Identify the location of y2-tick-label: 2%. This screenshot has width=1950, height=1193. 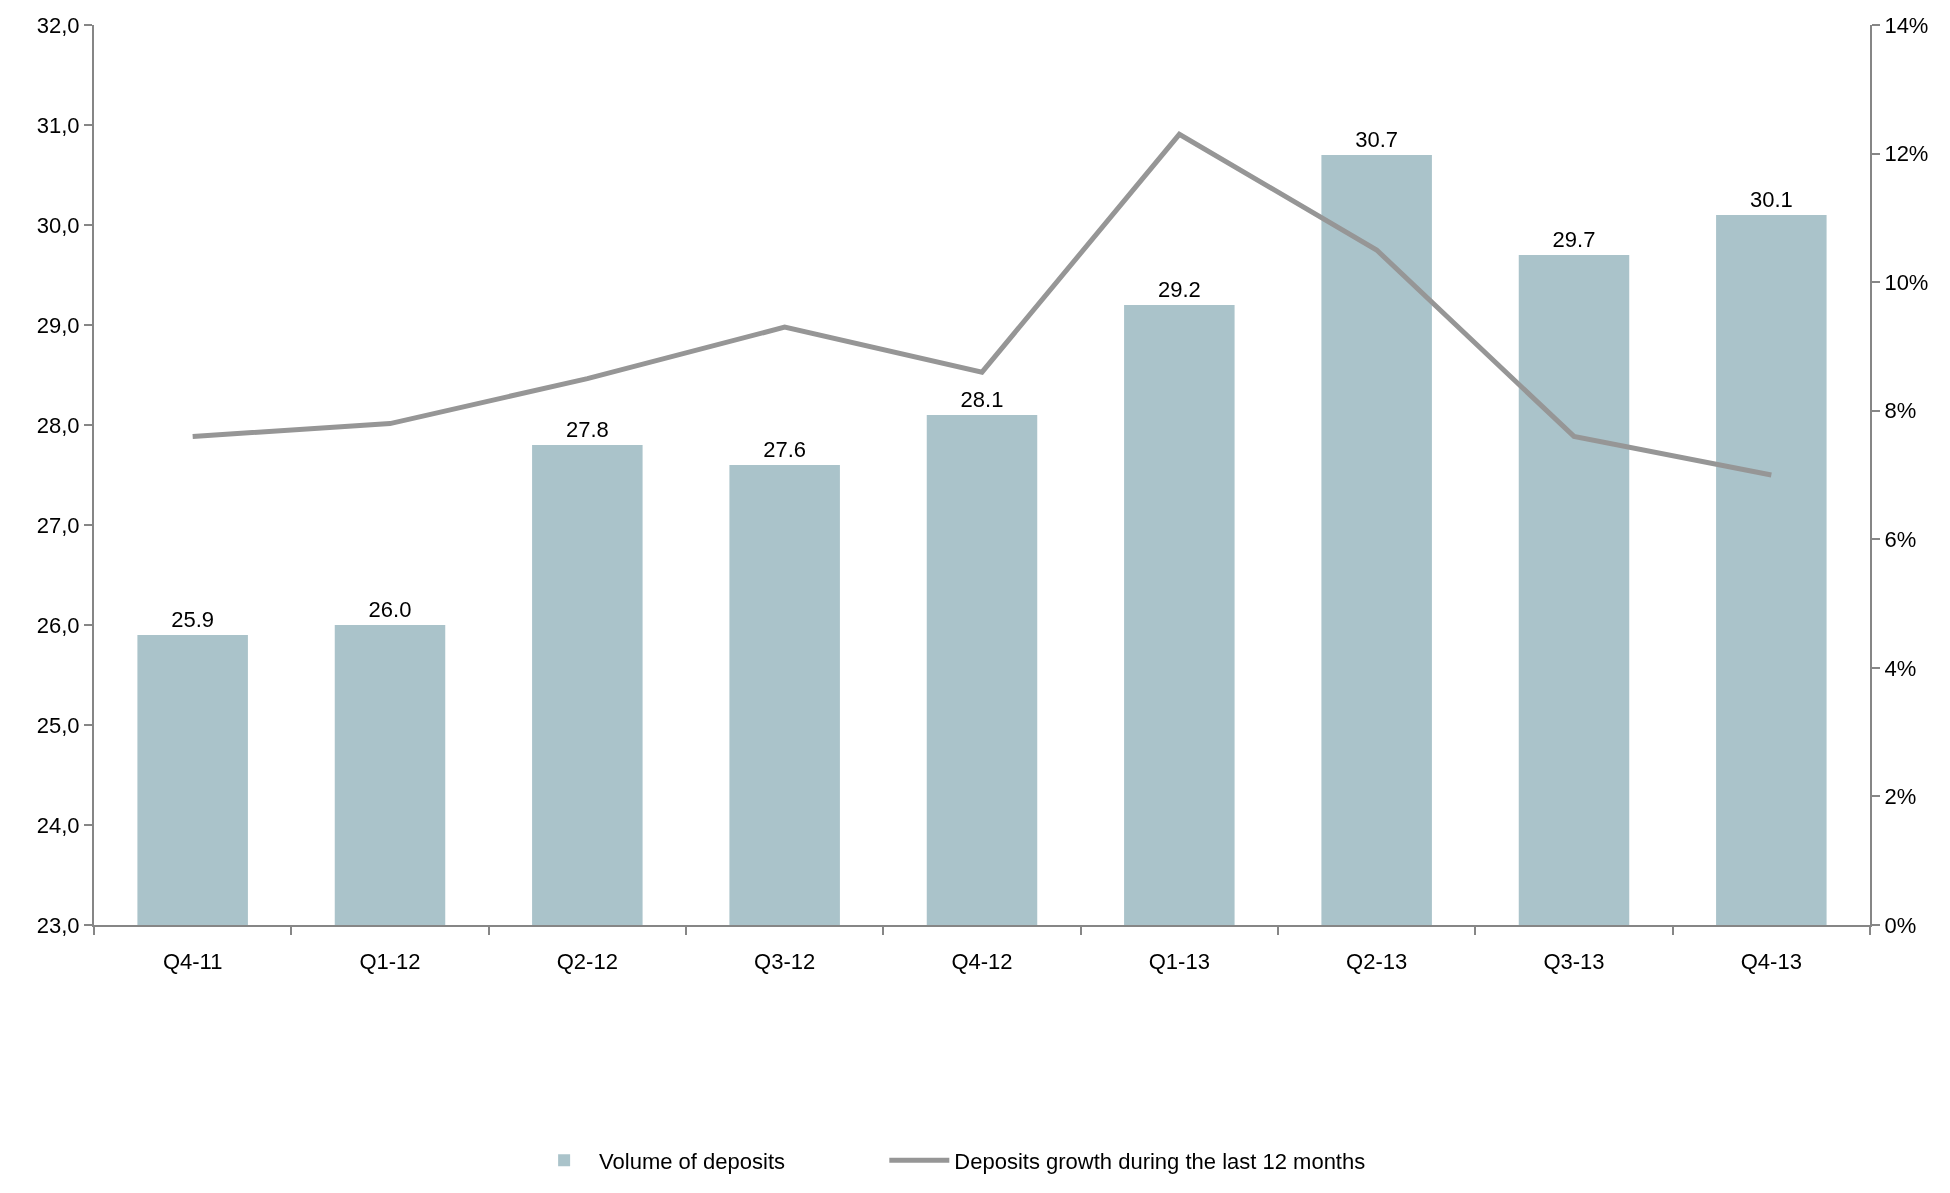
(1900, 797).